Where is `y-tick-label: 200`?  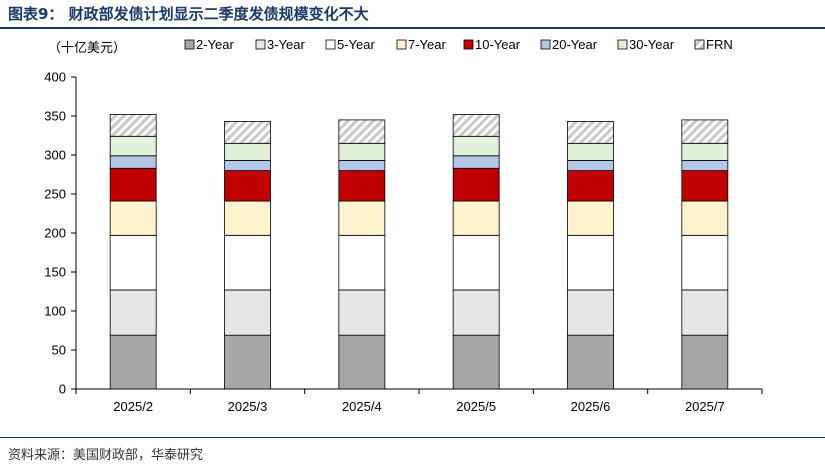
y-tick-label: 200 is located at coordinates (55, 233).